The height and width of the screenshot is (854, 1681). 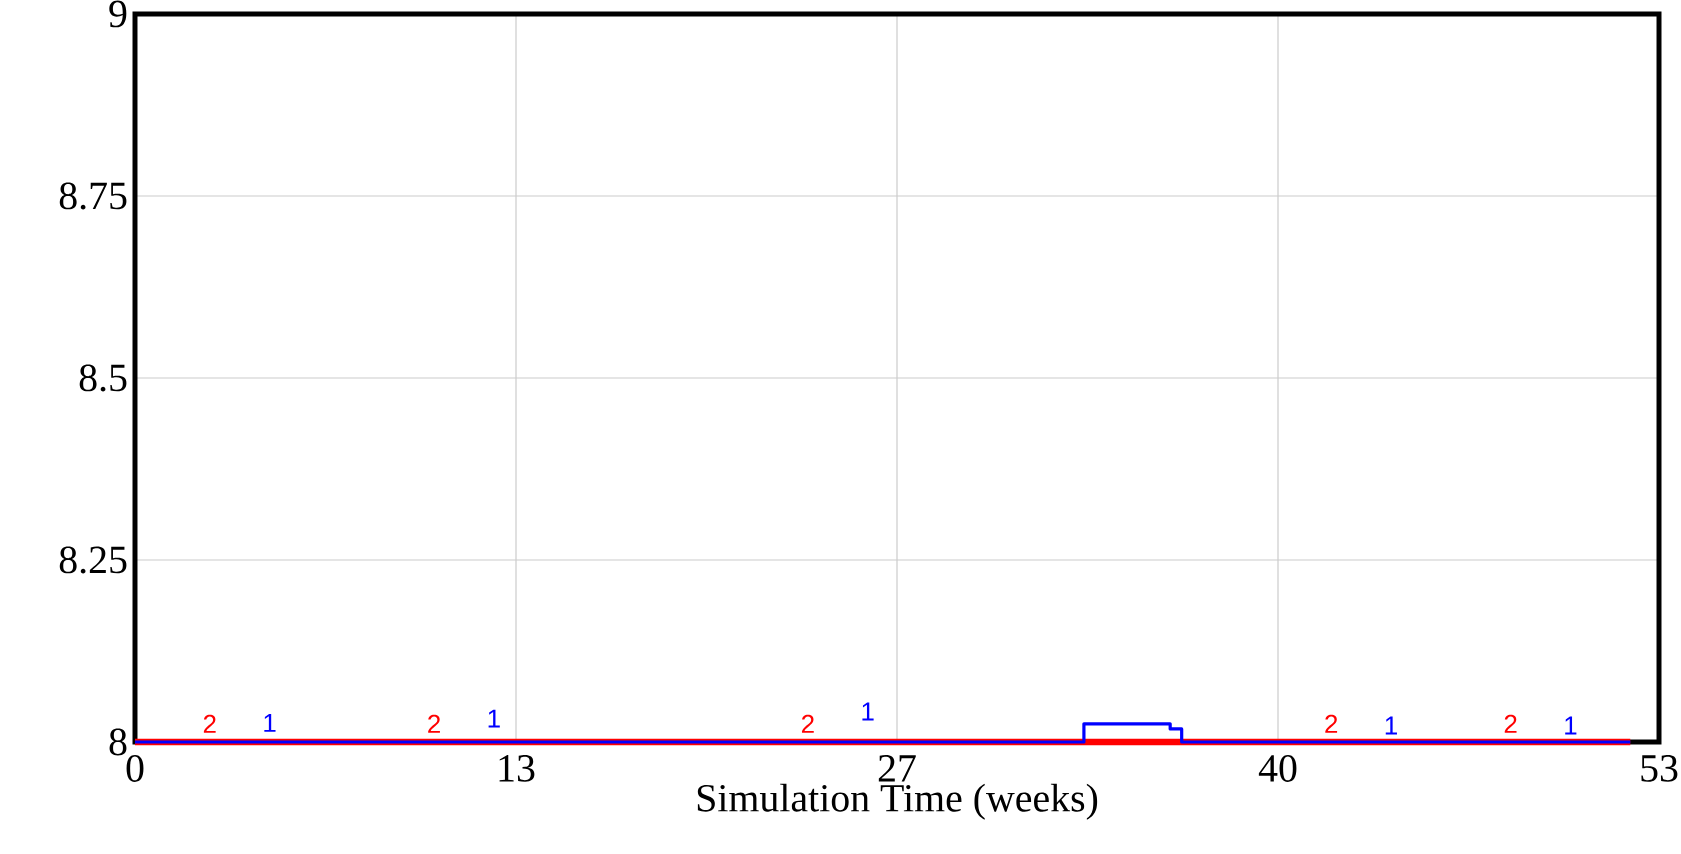 I want to click on y-tick-label: 8.25, so click(x=93, y=560).